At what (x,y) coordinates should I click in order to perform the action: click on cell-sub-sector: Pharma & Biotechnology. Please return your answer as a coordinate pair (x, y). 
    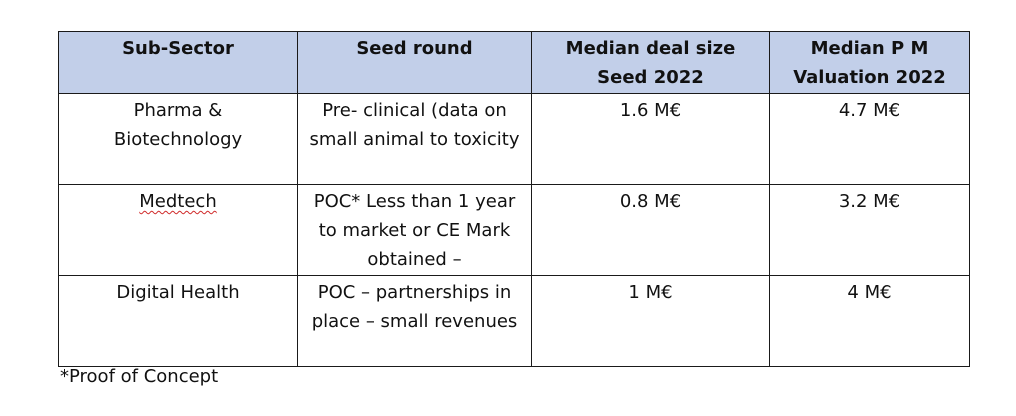
    Looking at the image, I should click on (178, 139).